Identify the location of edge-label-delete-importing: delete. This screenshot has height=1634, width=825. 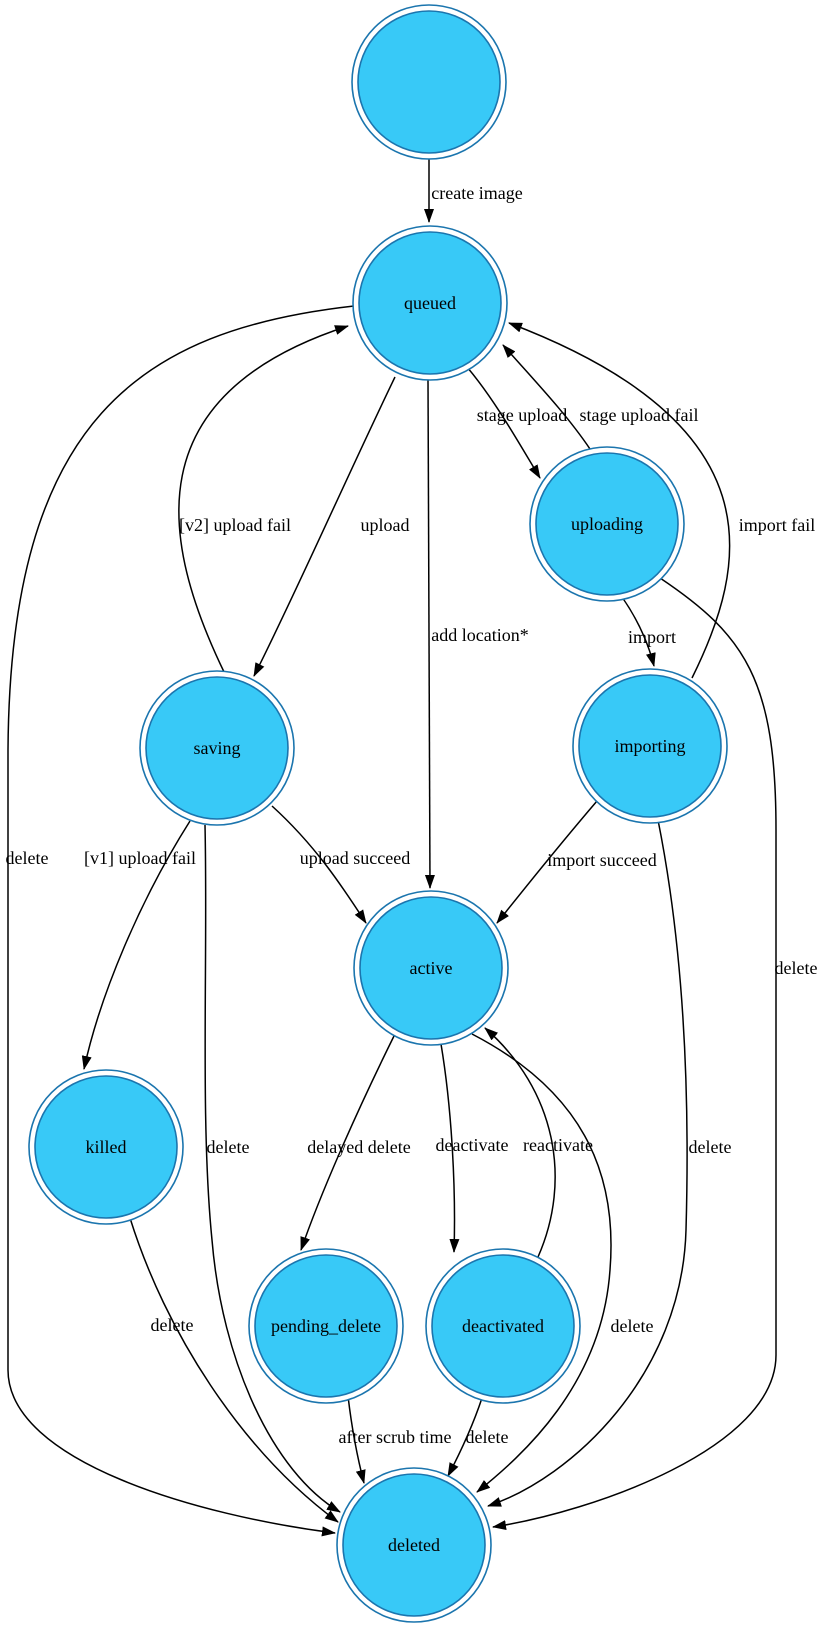
(710, 1147).